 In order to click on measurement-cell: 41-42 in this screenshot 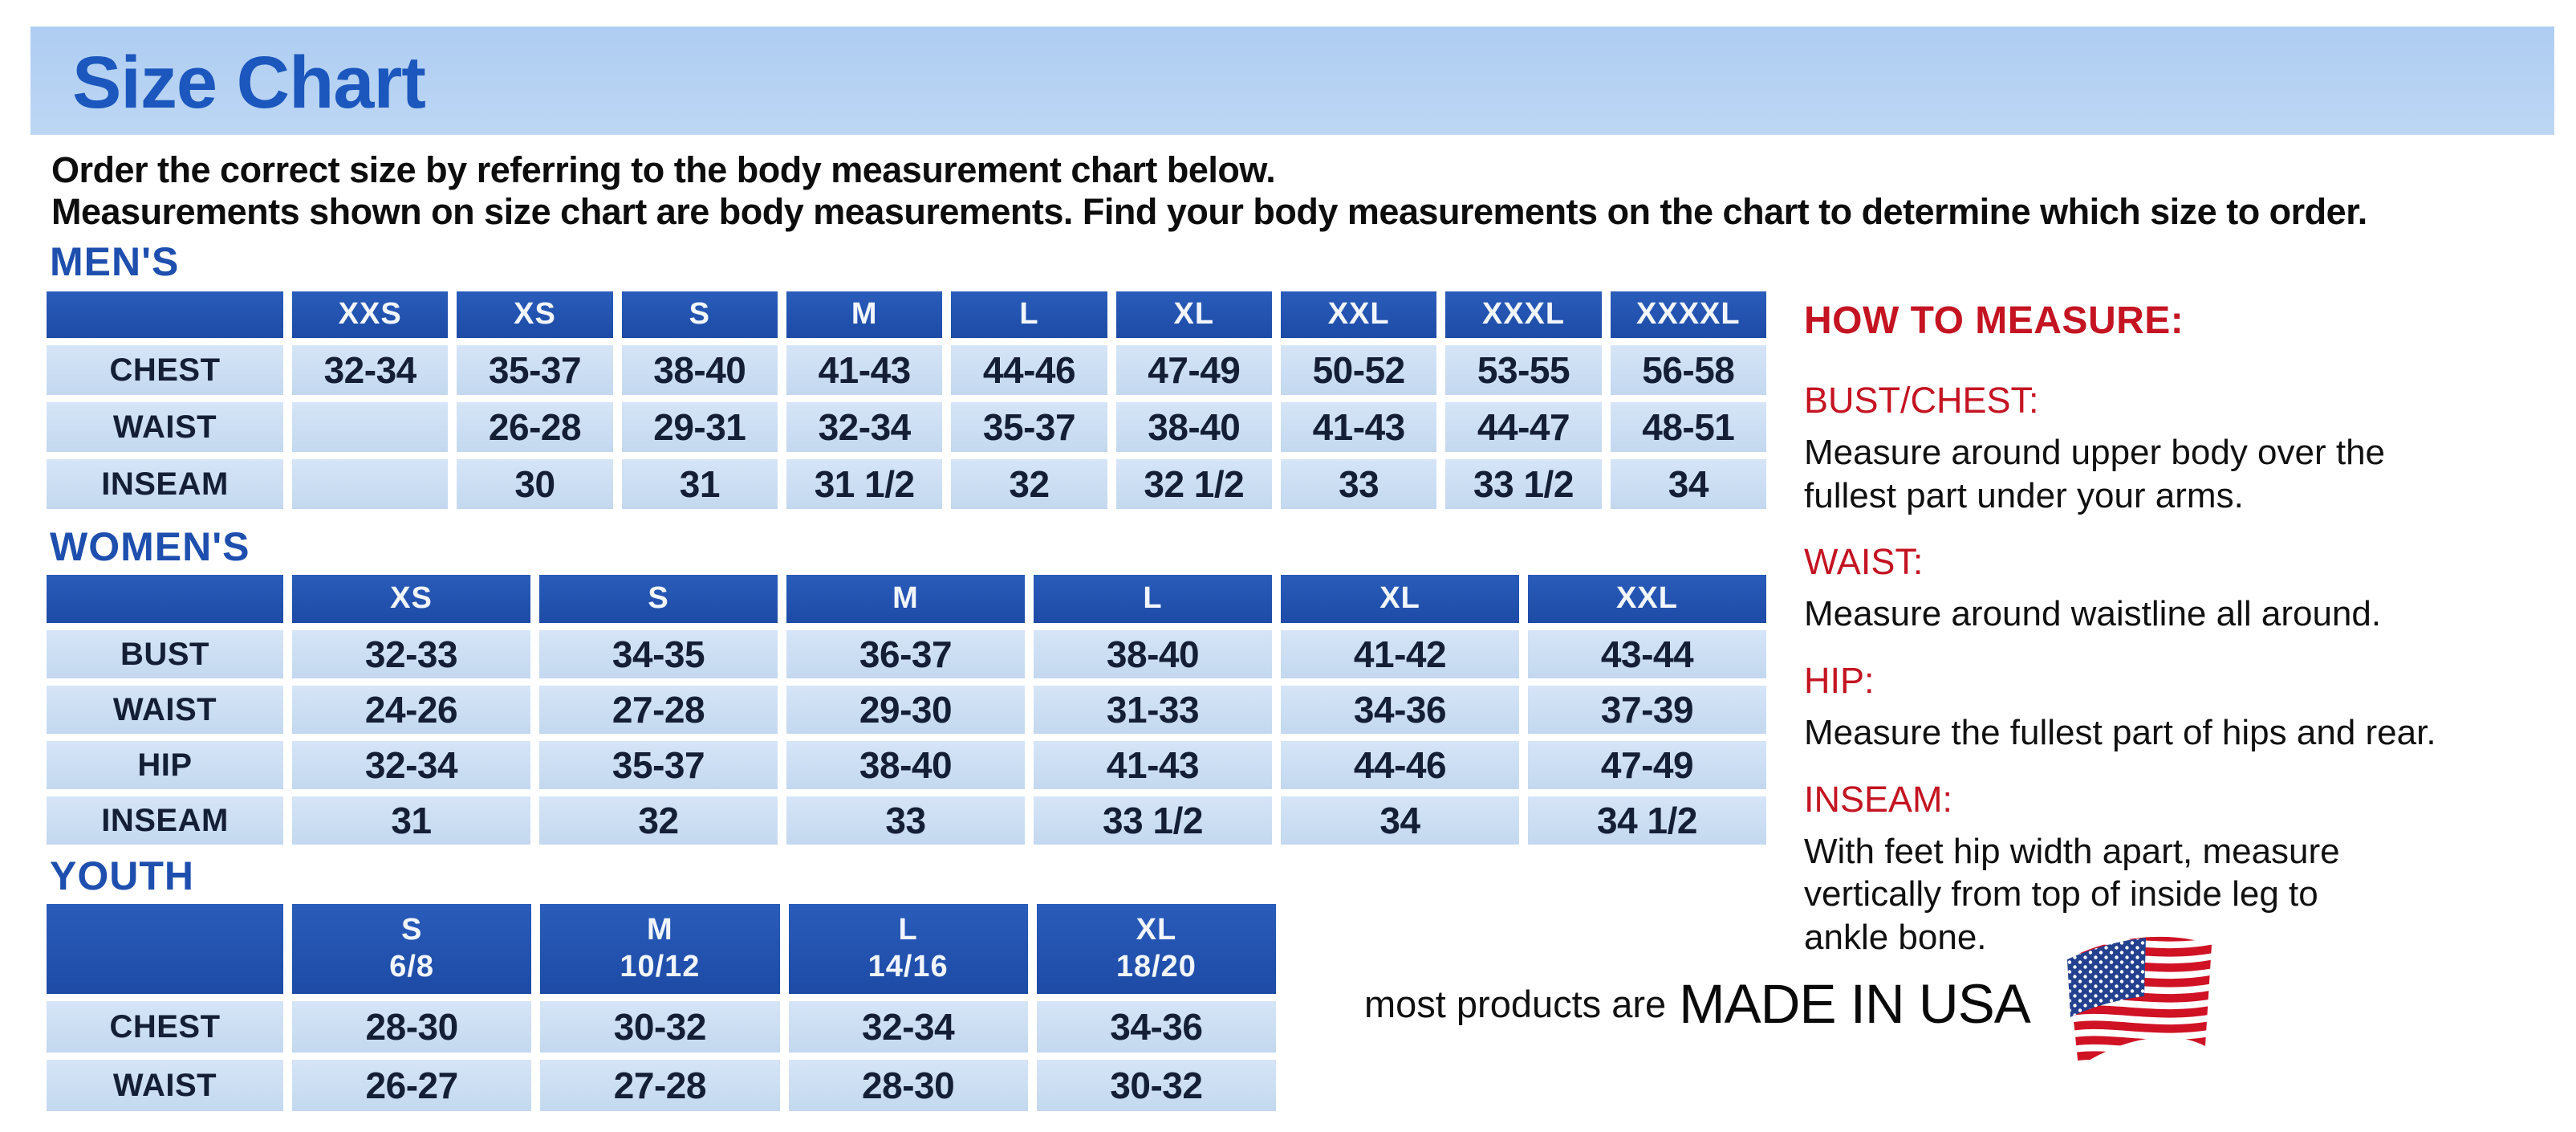, I will do `click(1400, 654)`.